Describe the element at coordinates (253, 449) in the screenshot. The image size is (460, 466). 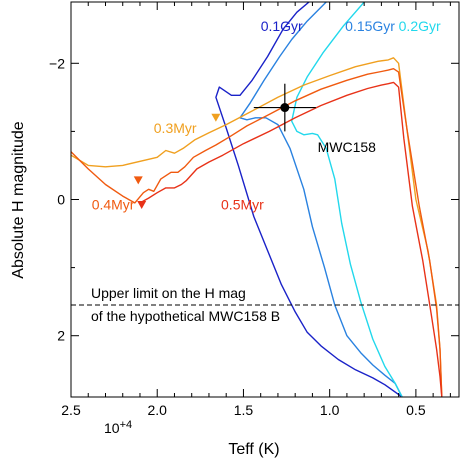
I see `x-axis-title: Teff (K)` at that location.